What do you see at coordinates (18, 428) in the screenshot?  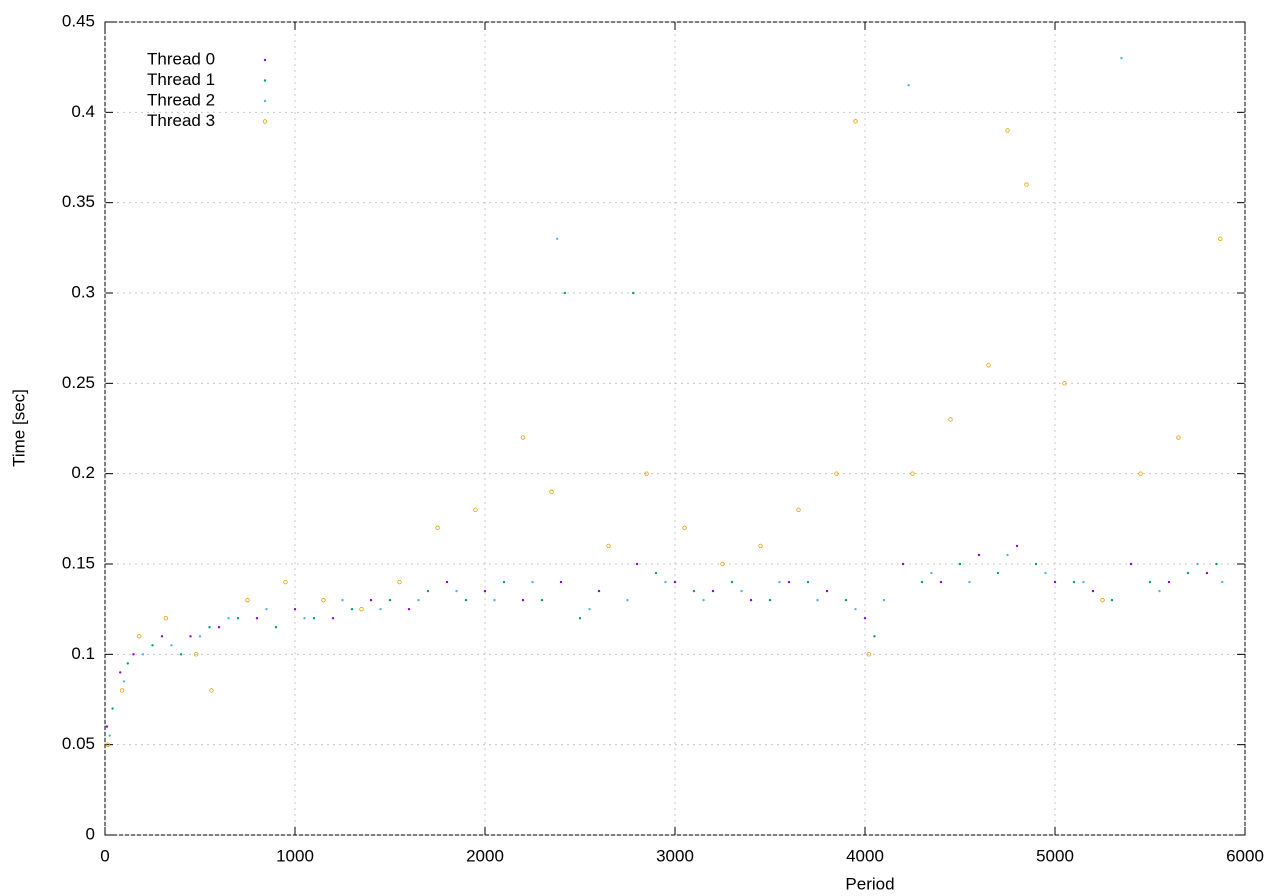 I see `y-axis-label: Time [sec]` at bounding box center [18, 428].